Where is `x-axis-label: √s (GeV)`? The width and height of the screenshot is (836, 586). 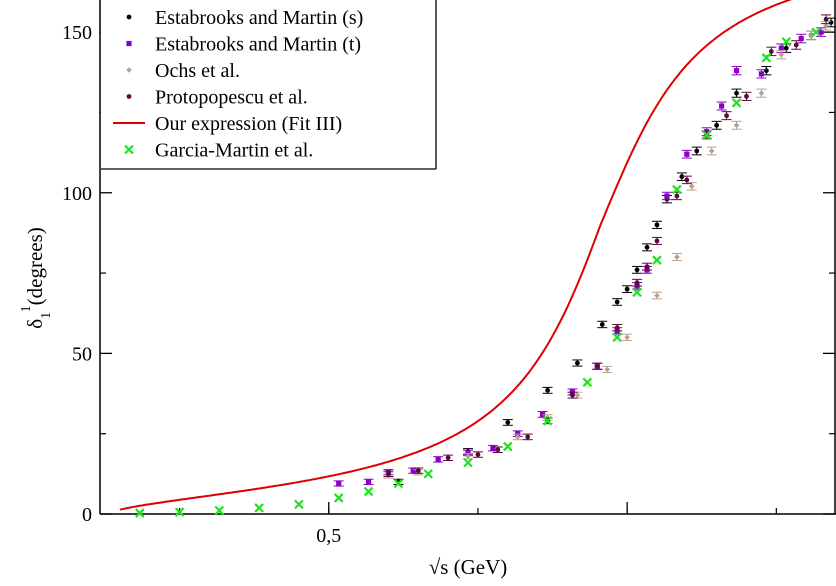
x-axis-label: √s (GeV) is located at coordinates (468, 567).